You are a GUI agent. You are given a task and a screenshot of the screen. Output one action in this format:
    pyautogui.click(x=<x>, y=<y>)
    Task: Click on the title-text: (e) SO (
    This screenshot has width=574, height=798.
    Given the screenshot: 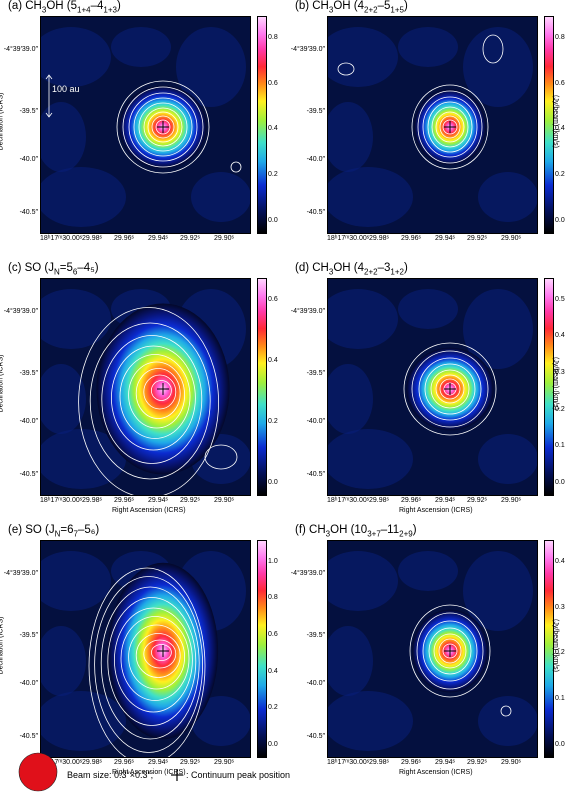 What is the action you would take?
    pyautogui.click(x=28, y=530)
    